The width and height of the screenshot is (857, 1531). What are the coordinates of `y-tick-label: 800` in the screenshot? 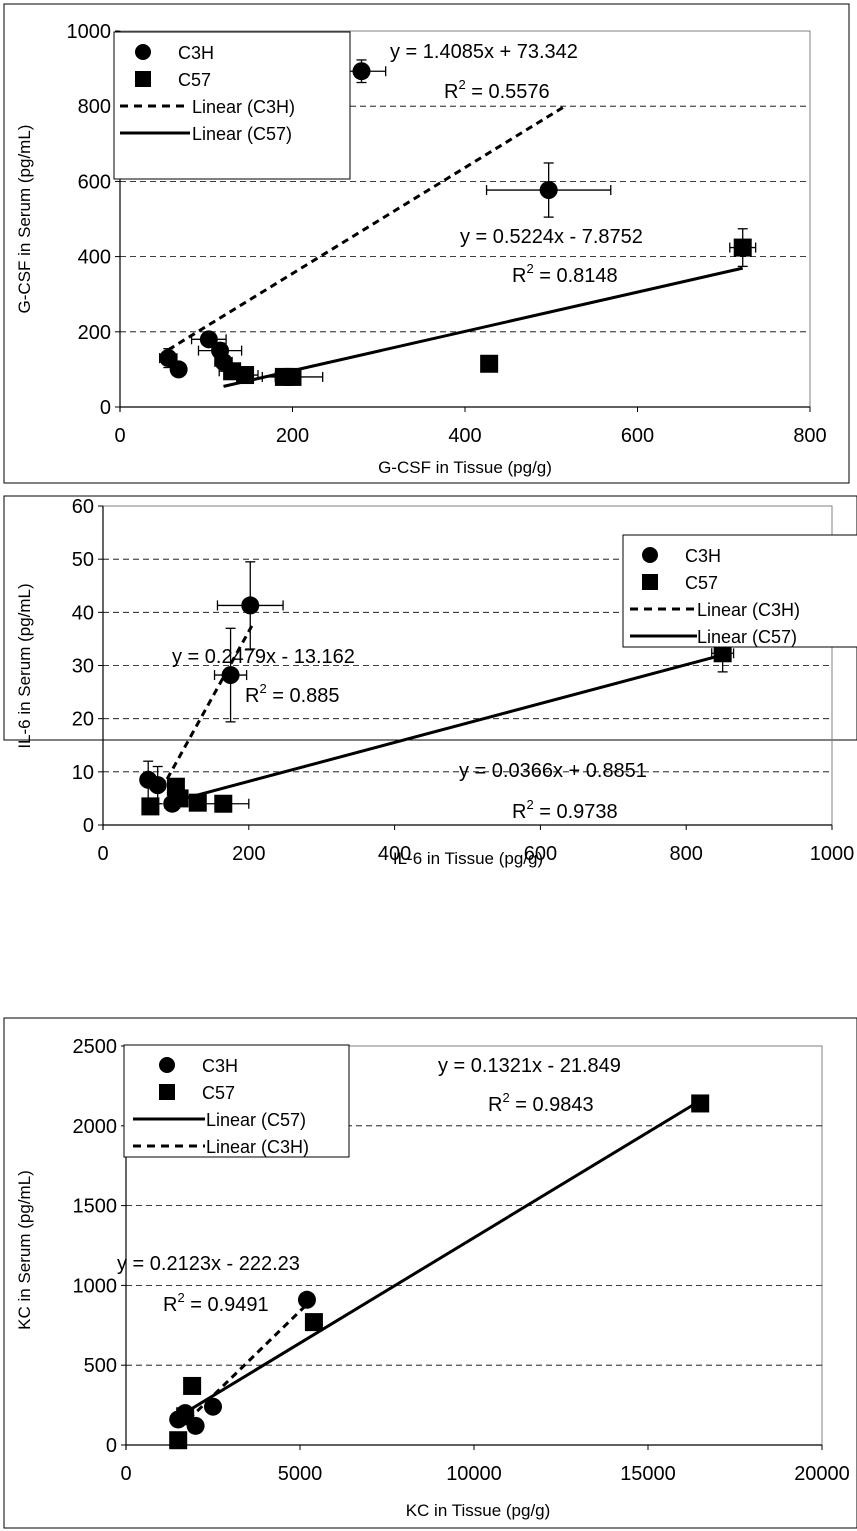 It's located at (94, 107).